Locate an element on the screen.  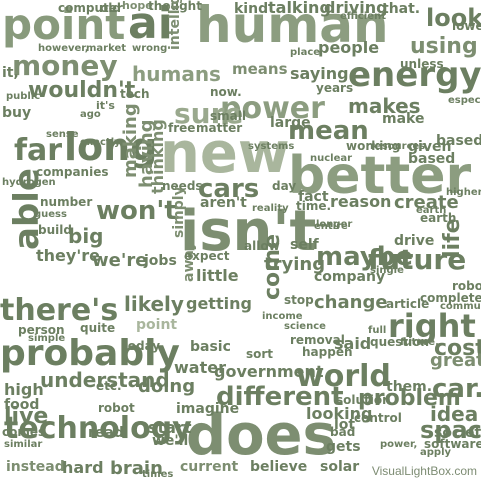
word: using is located at coordinates (444, 46).